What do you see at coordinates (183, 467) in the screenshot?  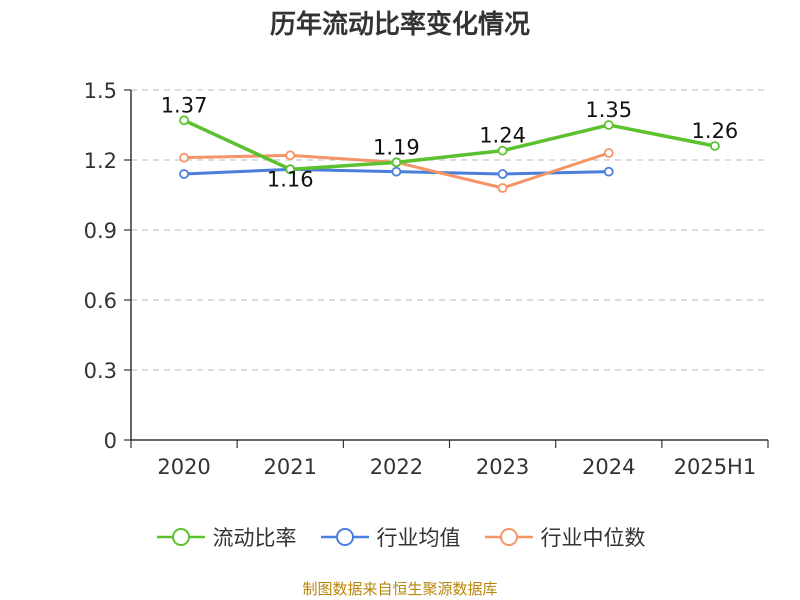 I see `x-tick-label: 2020` at bounding box center [183, 467].